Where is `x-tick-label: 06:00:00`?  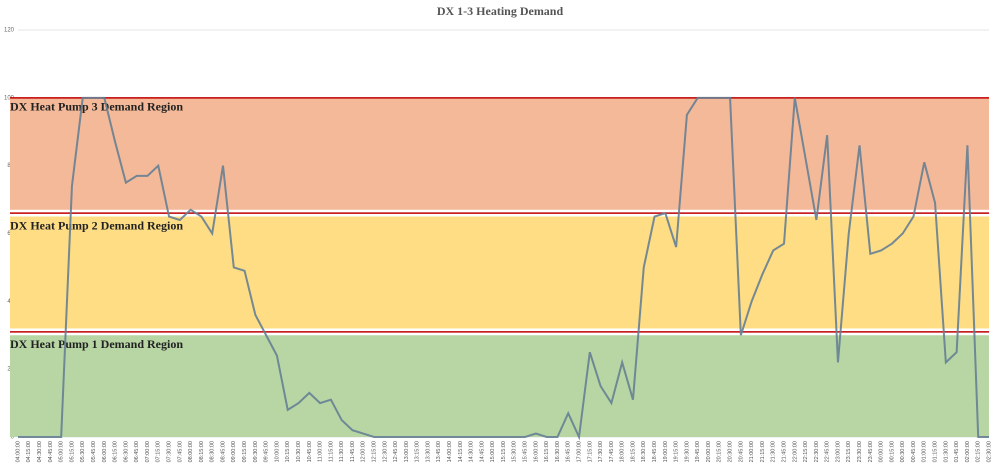 x-tick-label: 06:00:00 is located at coordinates (105, 451).